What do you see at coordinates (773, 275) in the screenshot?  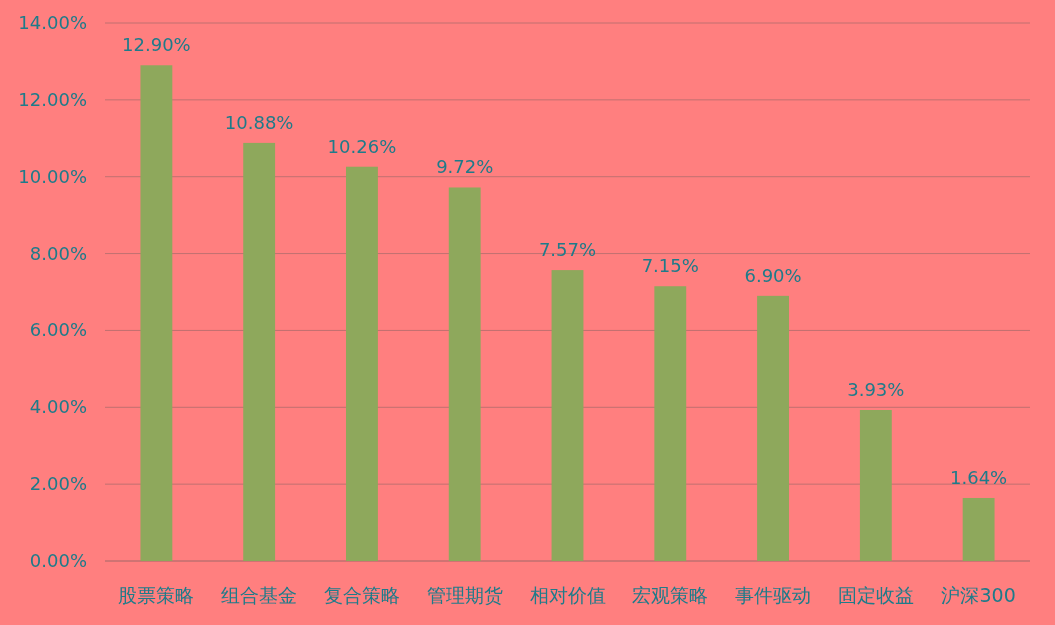 I see `data-label: 6.90%` at bounding box center [773, 275].